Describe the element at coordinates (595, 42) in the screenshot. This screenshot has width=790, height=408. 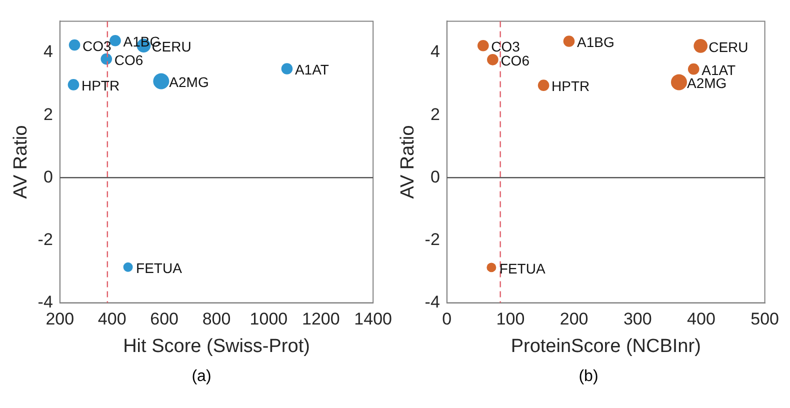
I see `annotation: A1BG` at that location.